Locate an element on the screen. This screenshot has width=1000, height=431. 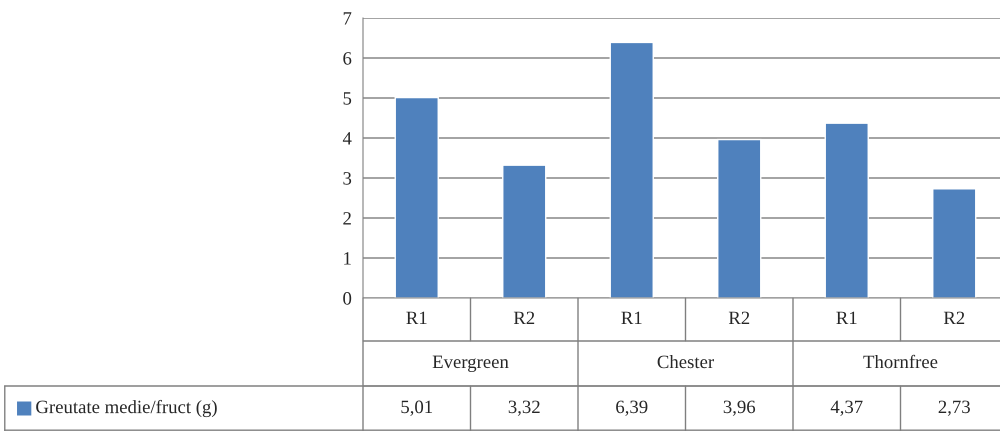
y-tick-label: 0 is located at coordinates (347, 298).